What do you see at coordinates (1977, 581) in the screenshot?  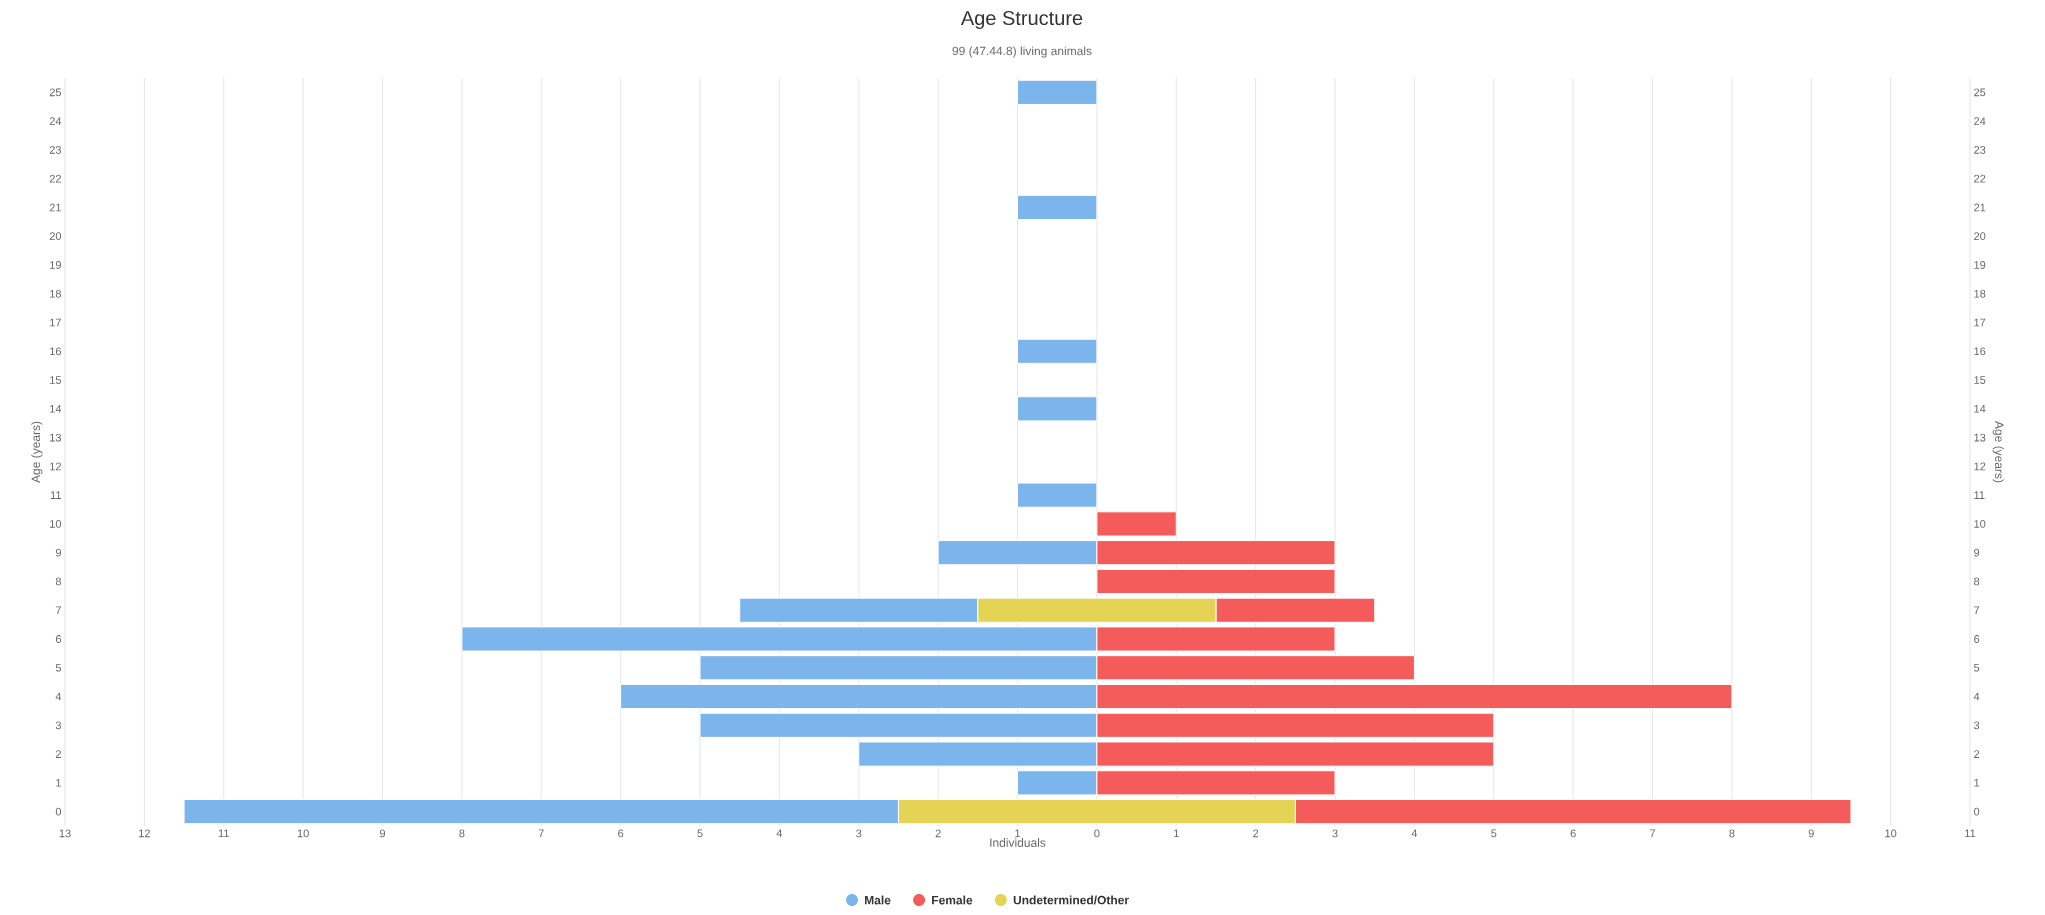 I see `y-tick-label: 8` at bounding box center [1977, 581].